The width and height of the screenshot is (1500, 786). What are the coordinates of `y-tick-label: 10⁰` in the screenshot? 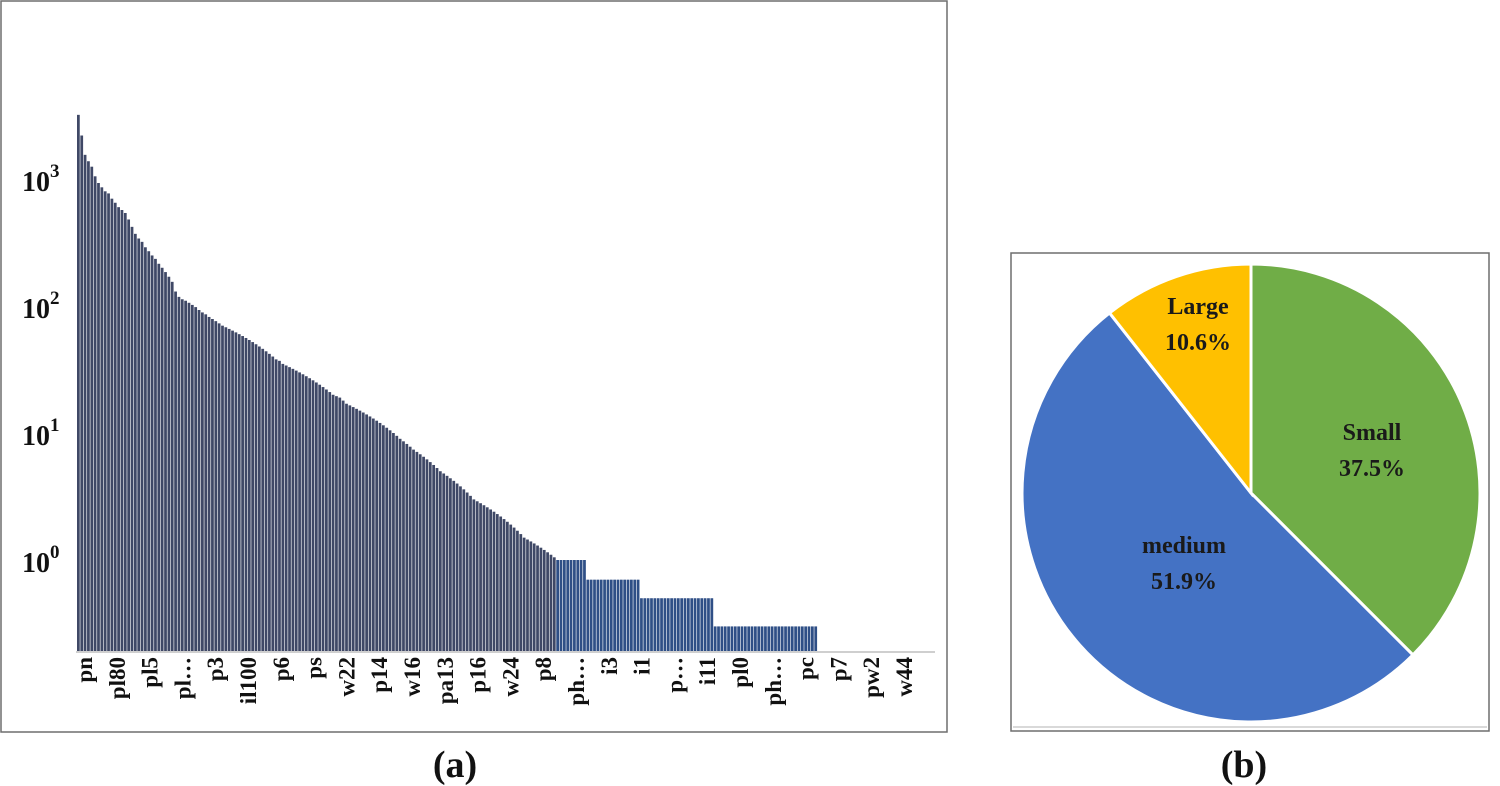 It's located at (41, 560).